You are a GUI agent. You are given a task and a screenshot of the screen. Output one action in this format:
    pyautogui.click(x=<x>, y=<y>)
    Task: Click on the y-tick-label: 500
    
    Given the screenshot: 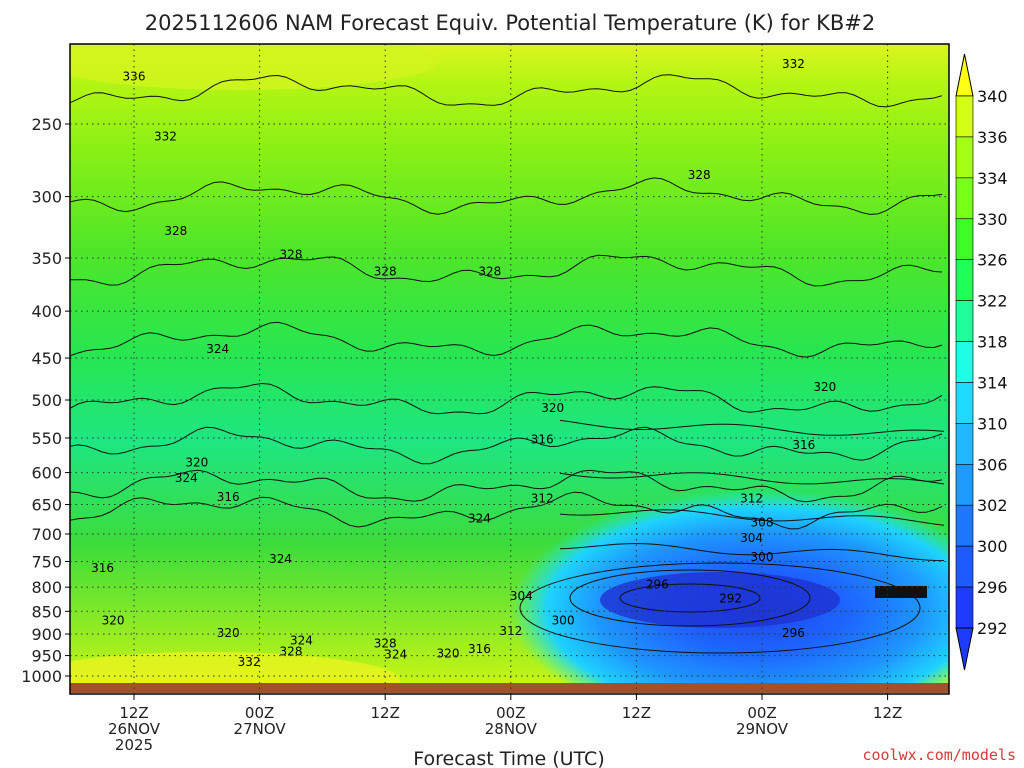 What is the action you would take?
    pyautogui.click(x=46, y=400)
    